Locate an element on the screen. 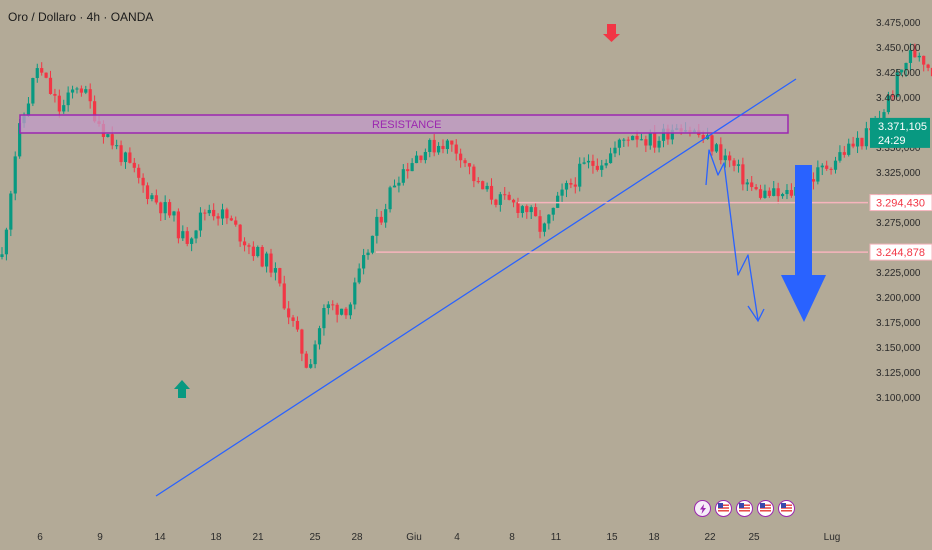  flash-event-icon is located at coordinates (702, 508).